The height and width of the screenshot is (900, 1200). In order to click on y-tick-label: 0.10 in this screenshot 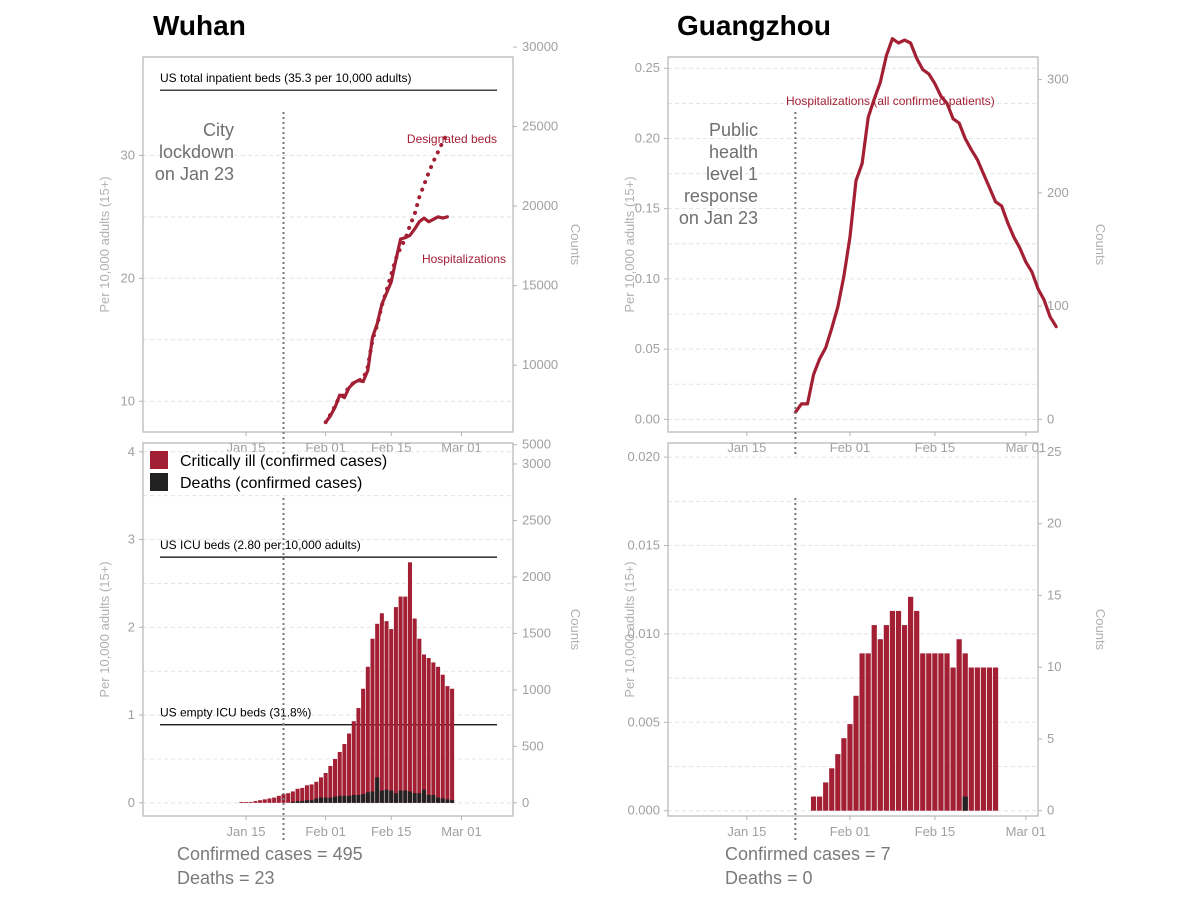, I will do `click(647, 278)`.